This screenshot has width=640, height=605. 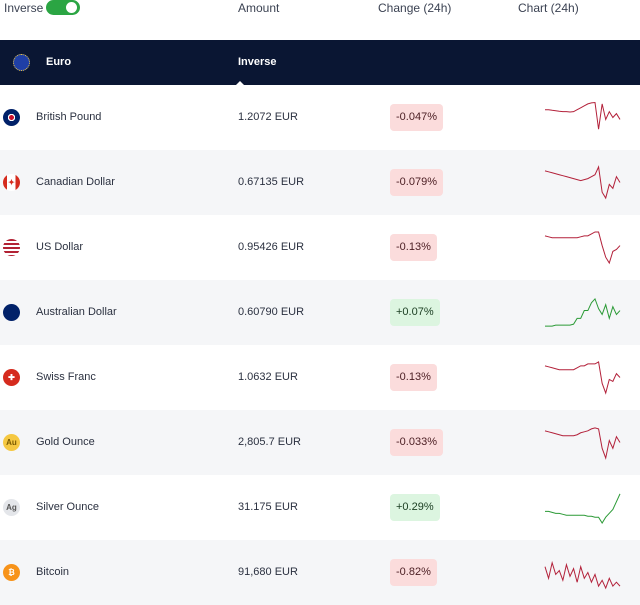 What do you see at coordinates (53, 572) in the screenshot?
I see `currency-name: Bitcoin` at bounding box center [53, 572].